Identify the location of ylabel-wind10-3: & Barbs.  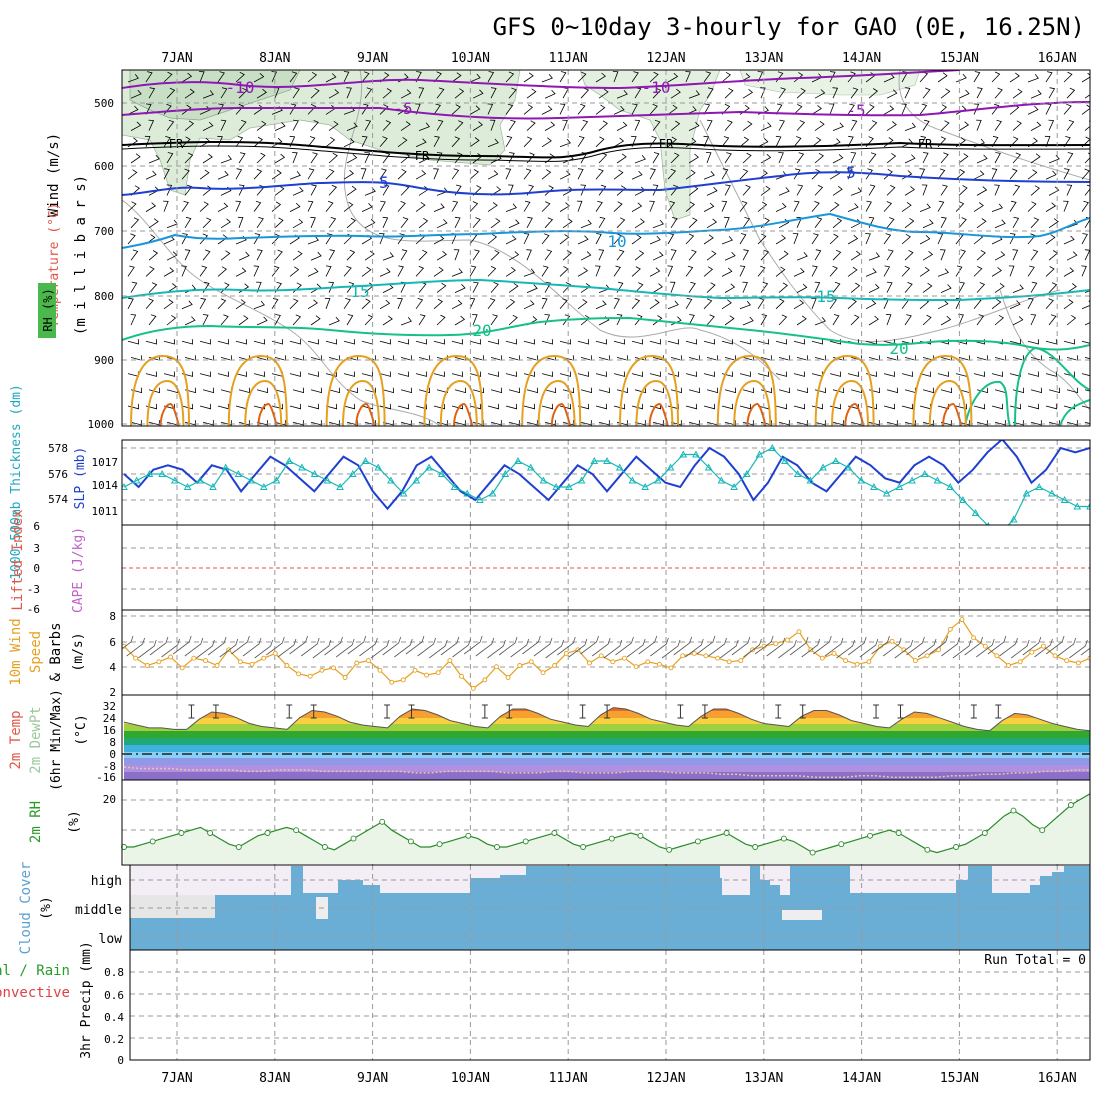
(56, 651).